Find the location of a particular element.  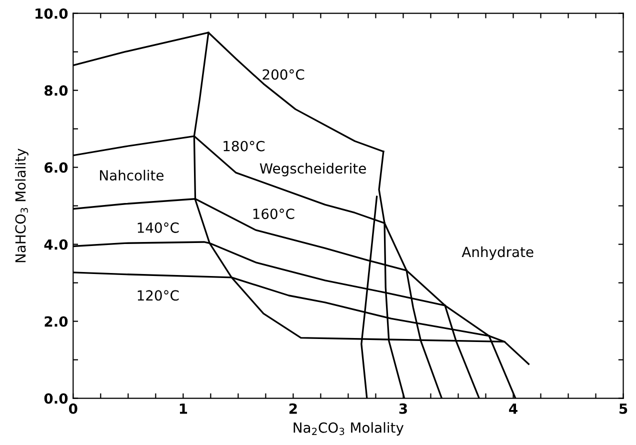

y-axis-title: NaHCO$_{3}$ Molality is located at coordinates (21, 205).